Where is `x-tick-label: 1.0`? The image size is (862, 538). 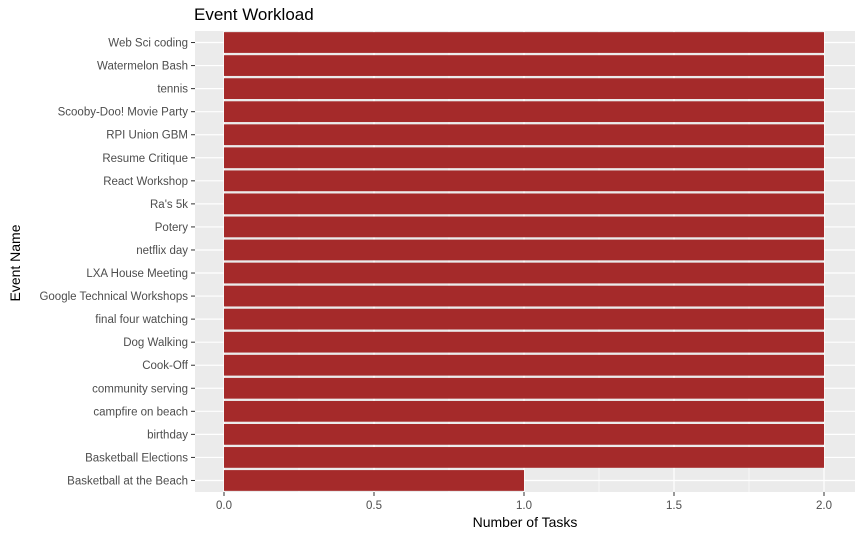
x-tick-label: 1.0 is located at coordinates (524, 506).